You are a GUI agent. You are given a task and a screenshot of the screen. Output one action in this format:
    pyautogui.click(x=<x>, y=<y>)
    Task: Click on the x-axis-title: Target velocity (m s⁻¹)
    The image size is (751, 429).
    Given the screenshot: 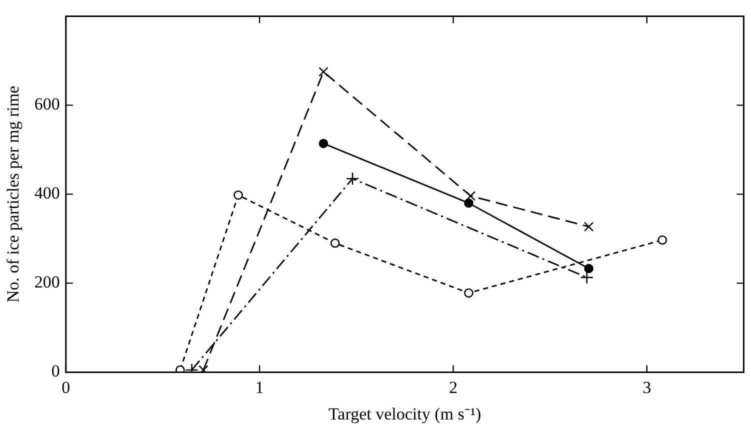 What is the action you would take?
    pyautogui.click(x=405, y=414)
    